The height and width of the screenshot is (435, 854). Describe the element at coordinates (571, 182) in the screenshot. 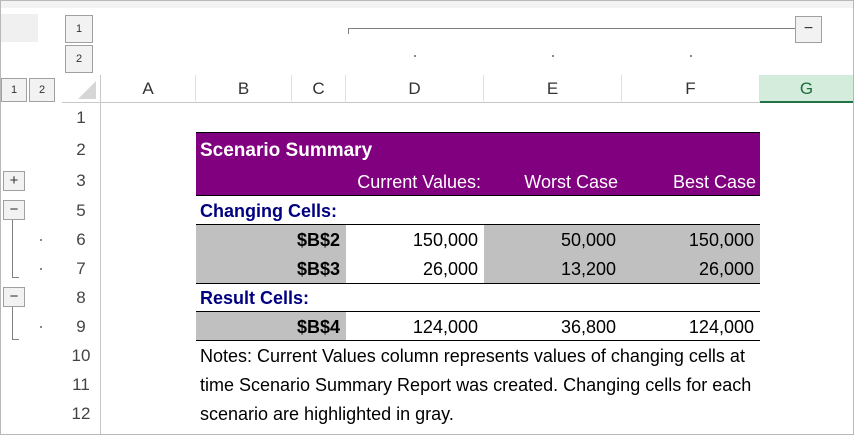

I see `column-label: Worst Case` at that location.